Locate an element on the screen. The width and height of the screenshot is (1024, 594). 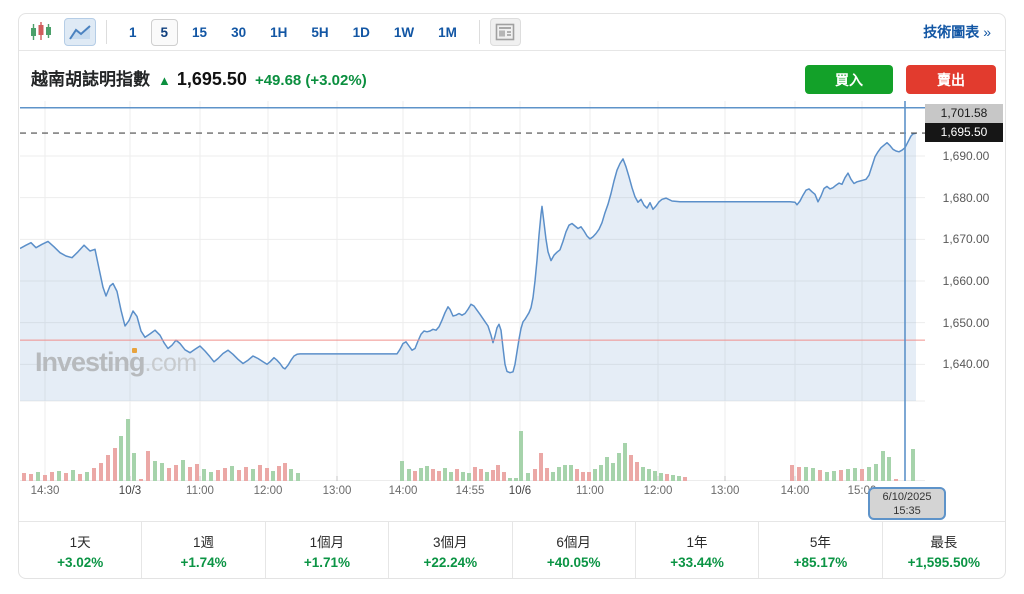
area-chart-icon is located at coordinates (80, 32).